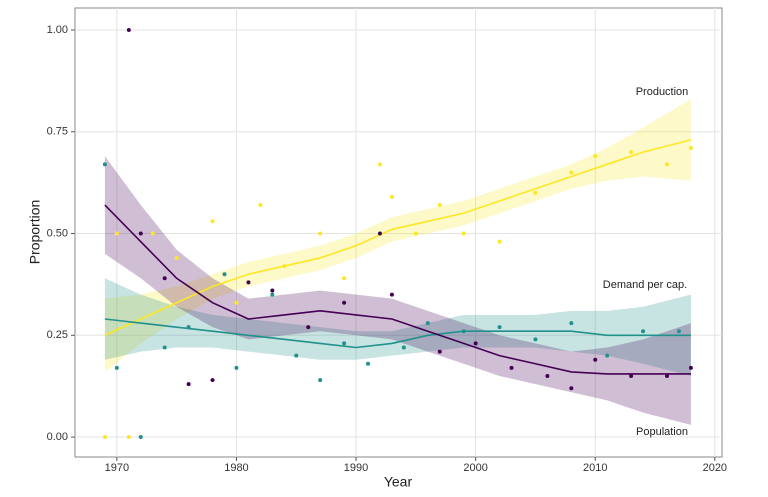 This screenshot has height=497, width=768. I want to click on y-tick-label: 0.50, so click(57, 233).